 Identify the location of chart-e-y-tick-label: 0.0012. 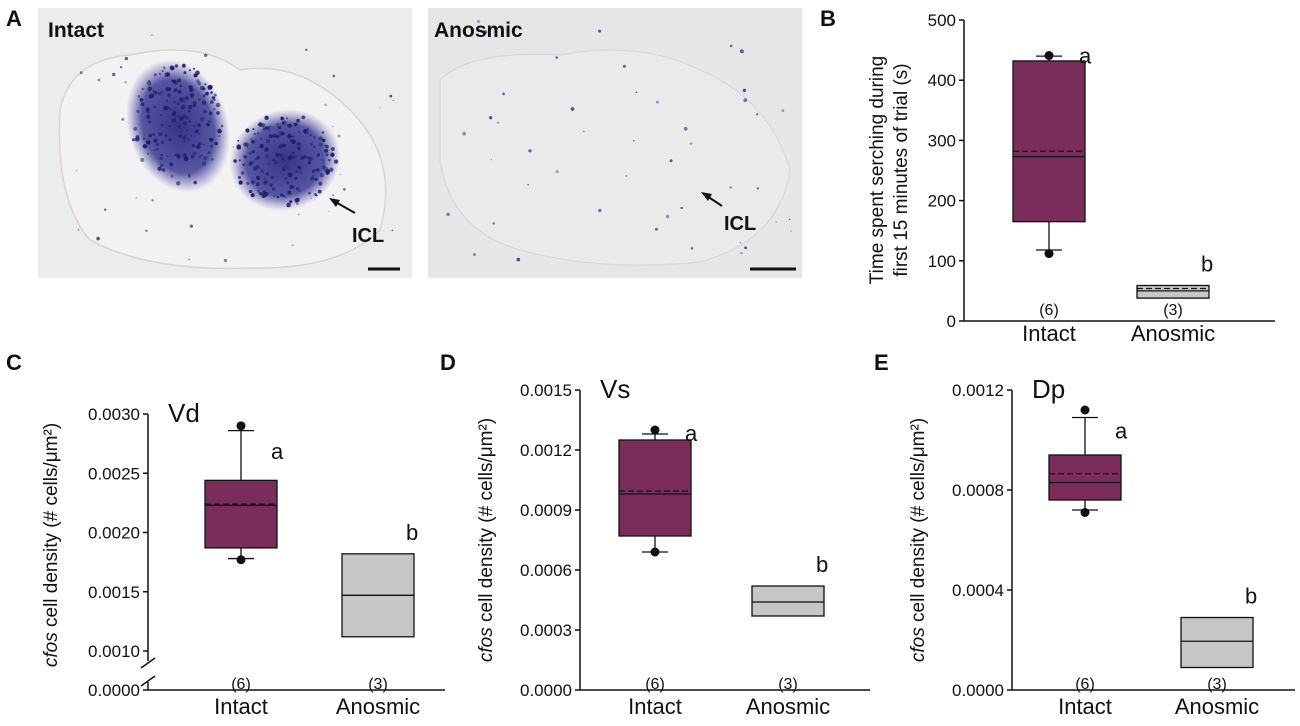
(978, 390).